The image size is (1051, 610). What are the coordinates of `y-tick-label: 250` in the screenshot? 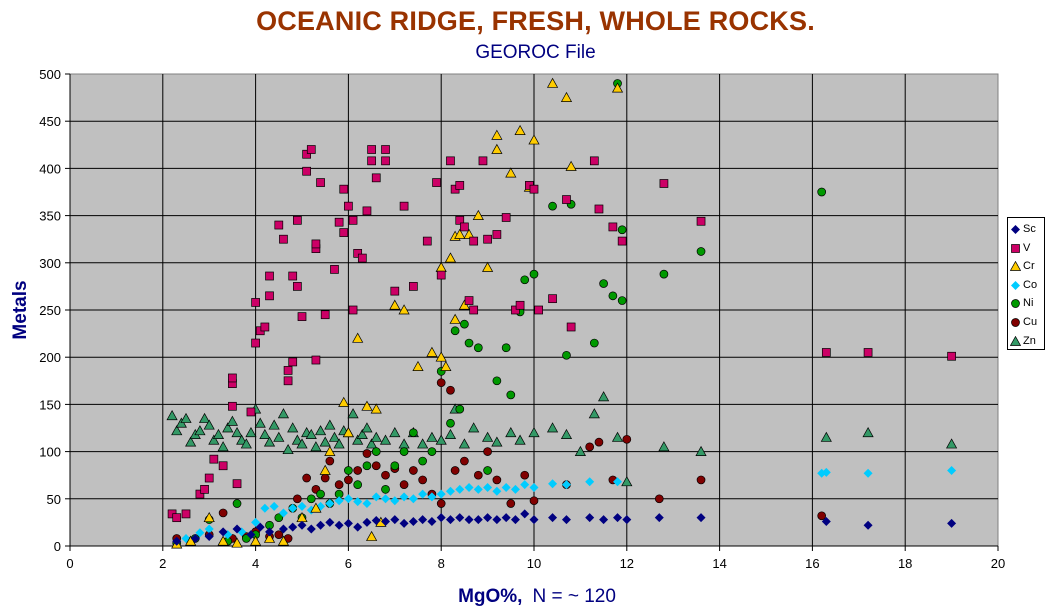 It's located at (50, 310).